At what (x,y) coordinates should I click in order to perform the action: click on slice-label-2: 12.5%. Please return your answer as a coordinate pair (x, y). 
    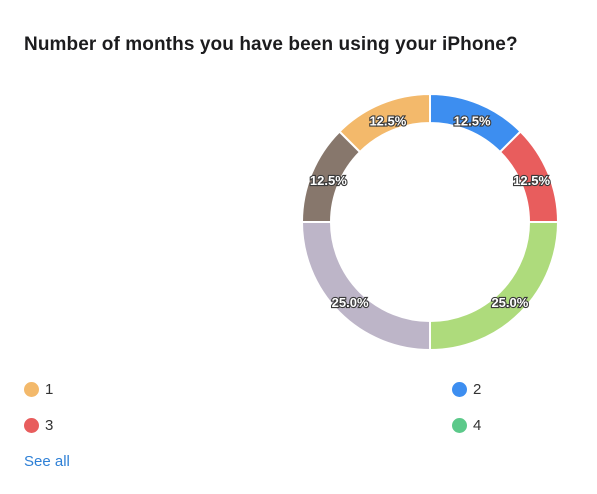
    Looking at the image, I should click on (531, 180).